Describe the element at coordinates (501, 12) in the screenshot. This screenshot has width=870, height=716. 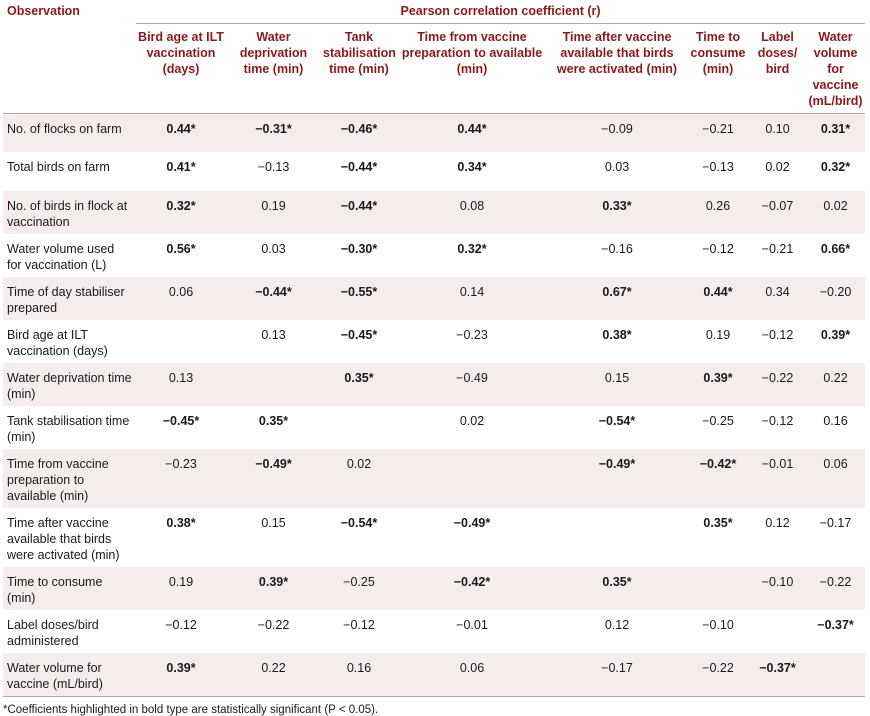
I see `pearson-group-header: Pearson correlation coefficient (r)` at that location.